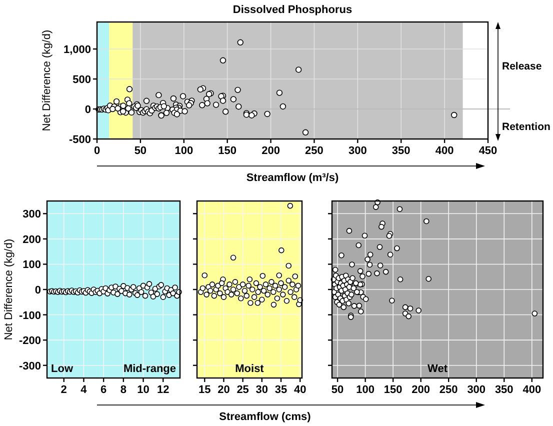 This screenshot has height=426, width=553. I want to click on y-tick-label: -100, so click(29, 316).